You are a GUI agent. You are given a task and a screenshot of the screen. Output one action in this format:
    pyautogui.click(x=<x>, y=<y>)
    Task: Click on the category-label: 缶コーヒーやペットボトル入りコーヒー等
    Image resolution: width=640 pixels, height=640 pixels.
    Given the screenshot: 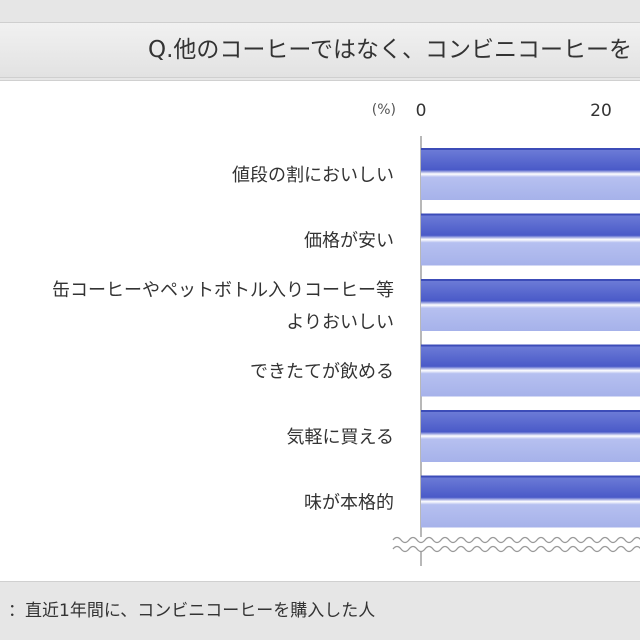 What is the action you would take?
    pyautogui.click(x=223, y=290)
    